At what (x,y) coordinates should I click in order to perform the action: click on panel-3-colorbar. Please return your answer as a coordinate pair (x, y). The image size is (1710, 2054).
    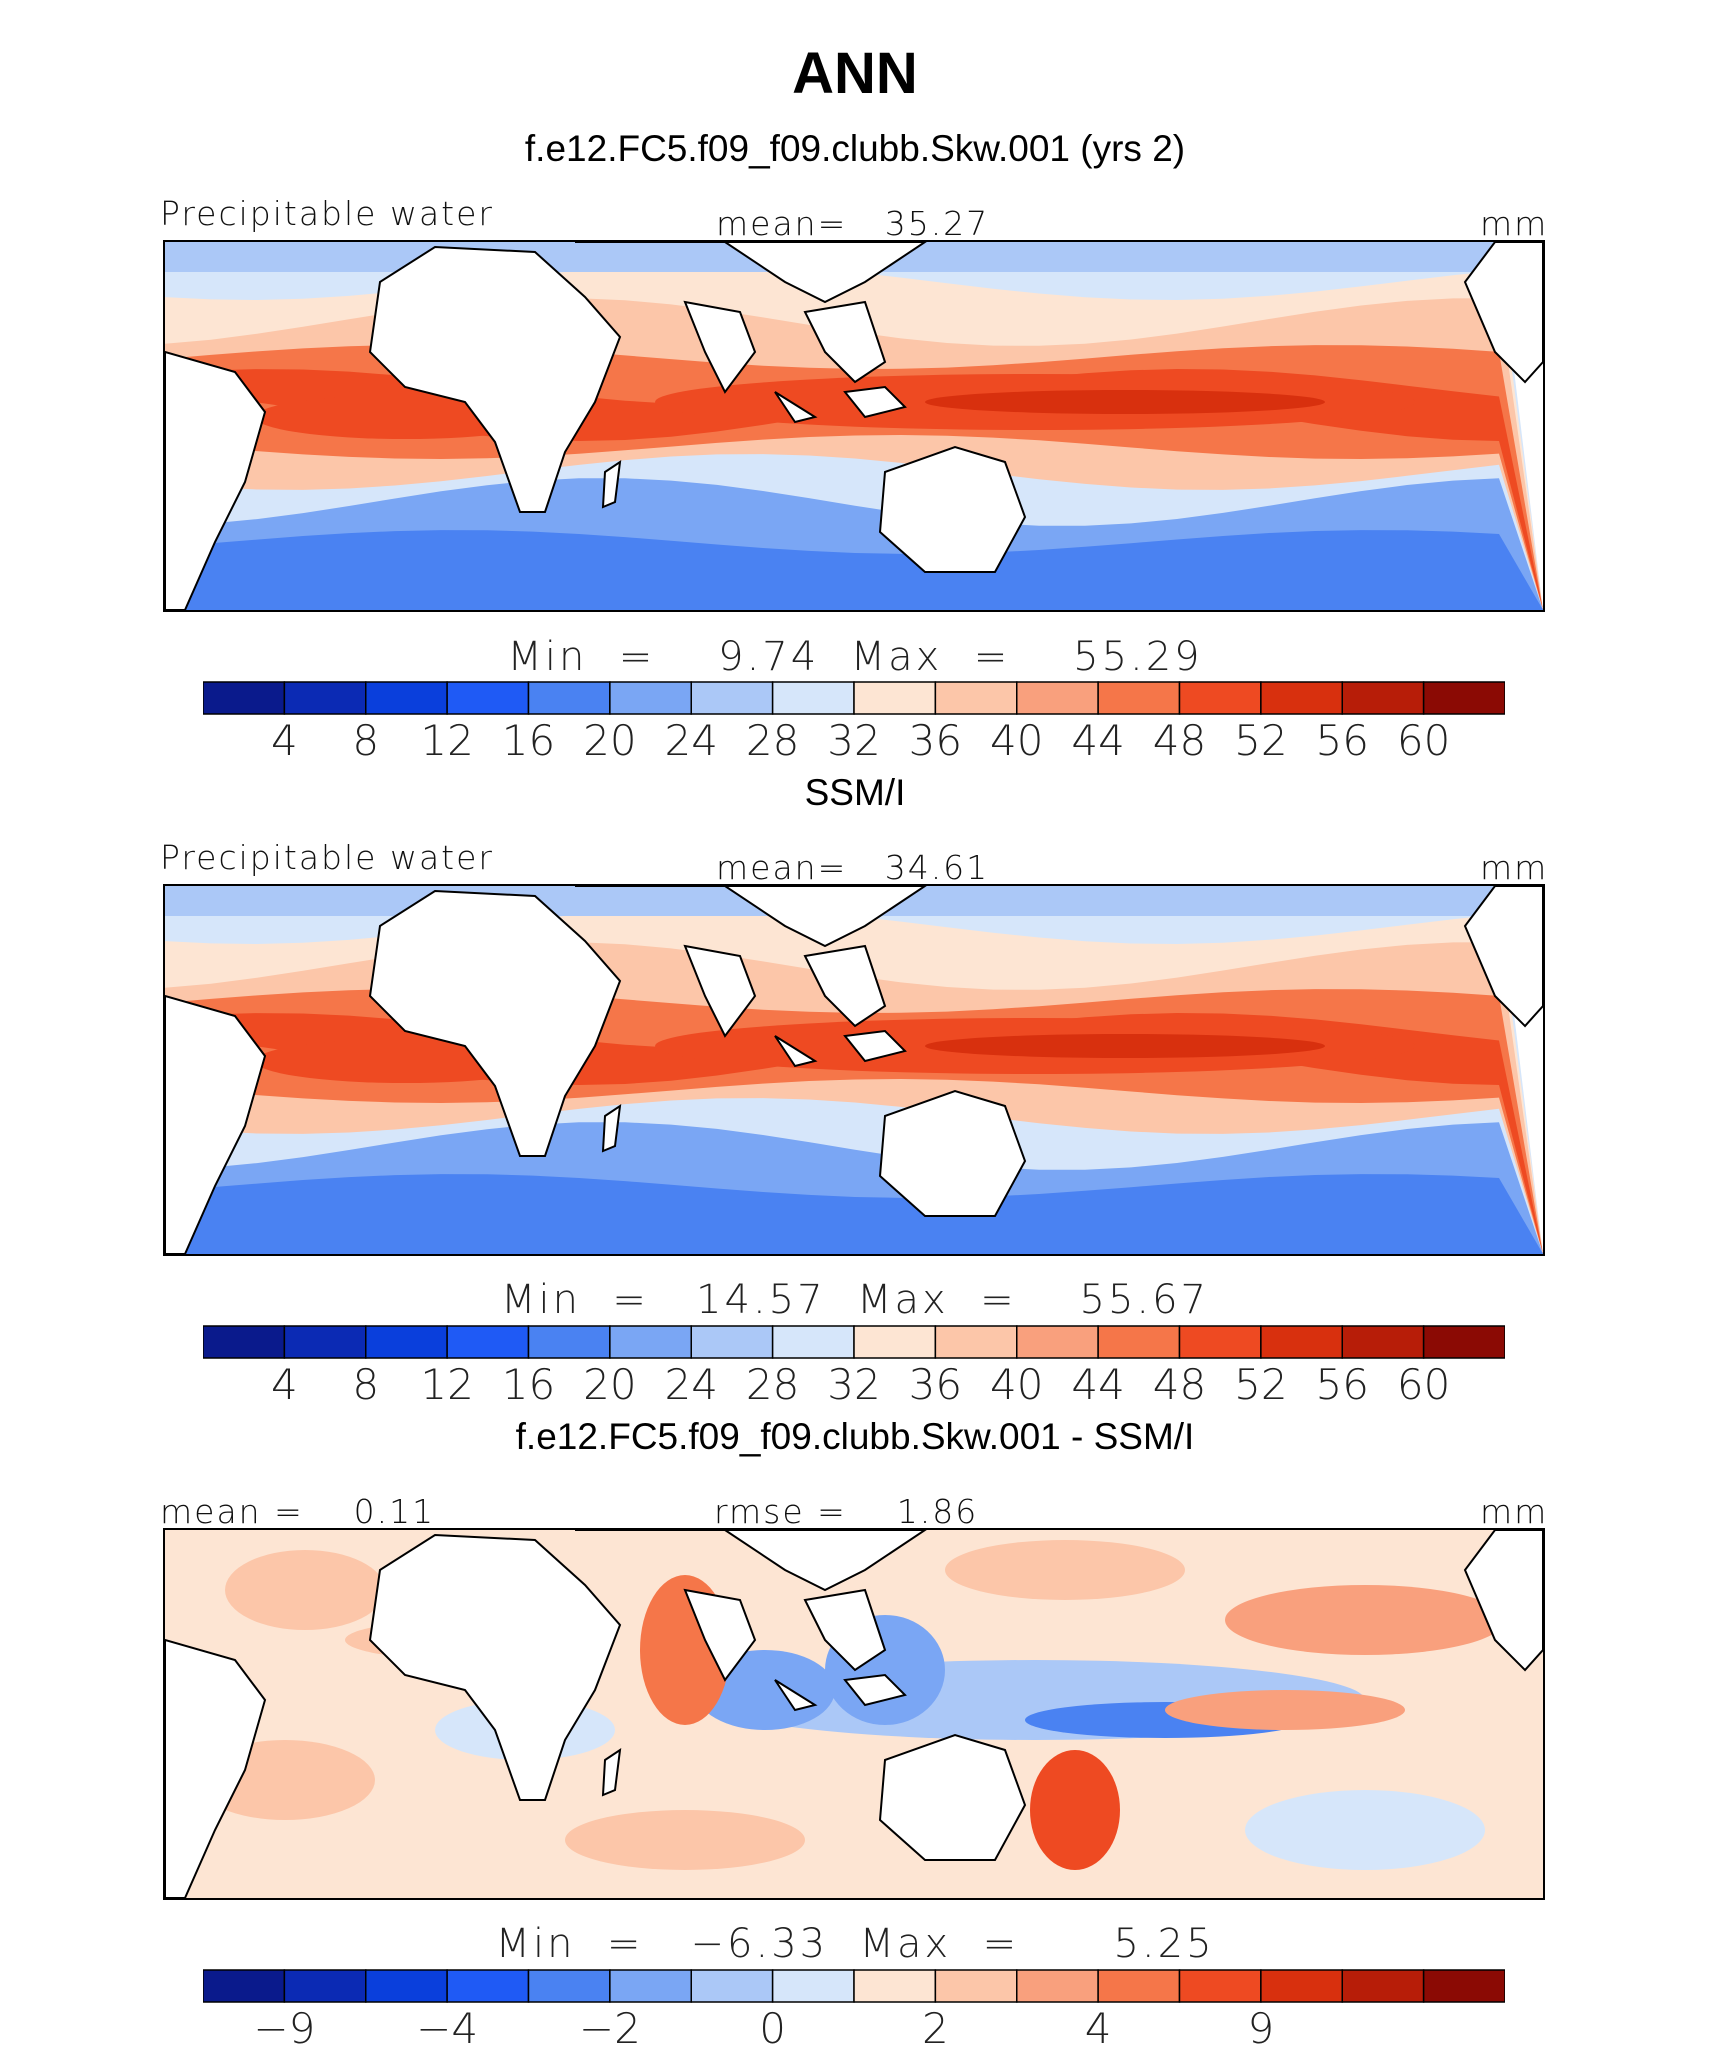
    Looking at the image, I should click on (854, 1986).